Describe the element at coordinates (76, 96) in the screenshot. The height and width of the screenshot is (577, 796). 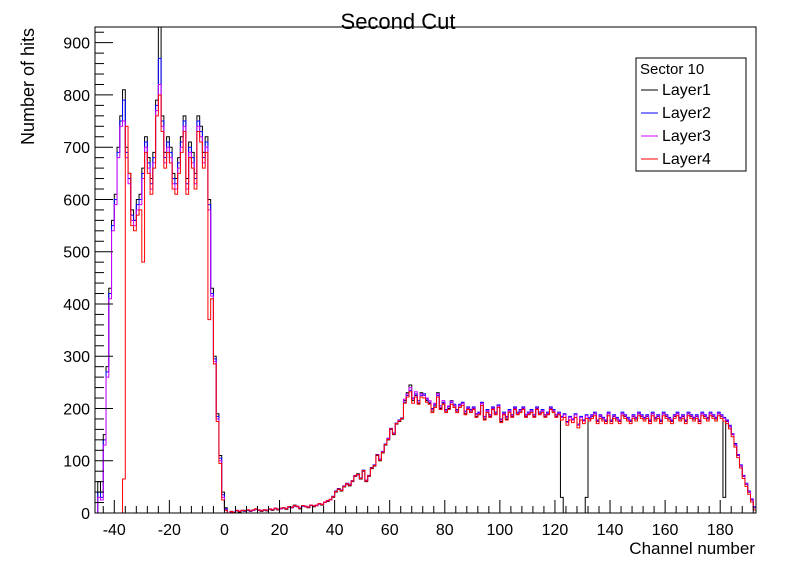
I see `y-tick-label: 800` at that location.